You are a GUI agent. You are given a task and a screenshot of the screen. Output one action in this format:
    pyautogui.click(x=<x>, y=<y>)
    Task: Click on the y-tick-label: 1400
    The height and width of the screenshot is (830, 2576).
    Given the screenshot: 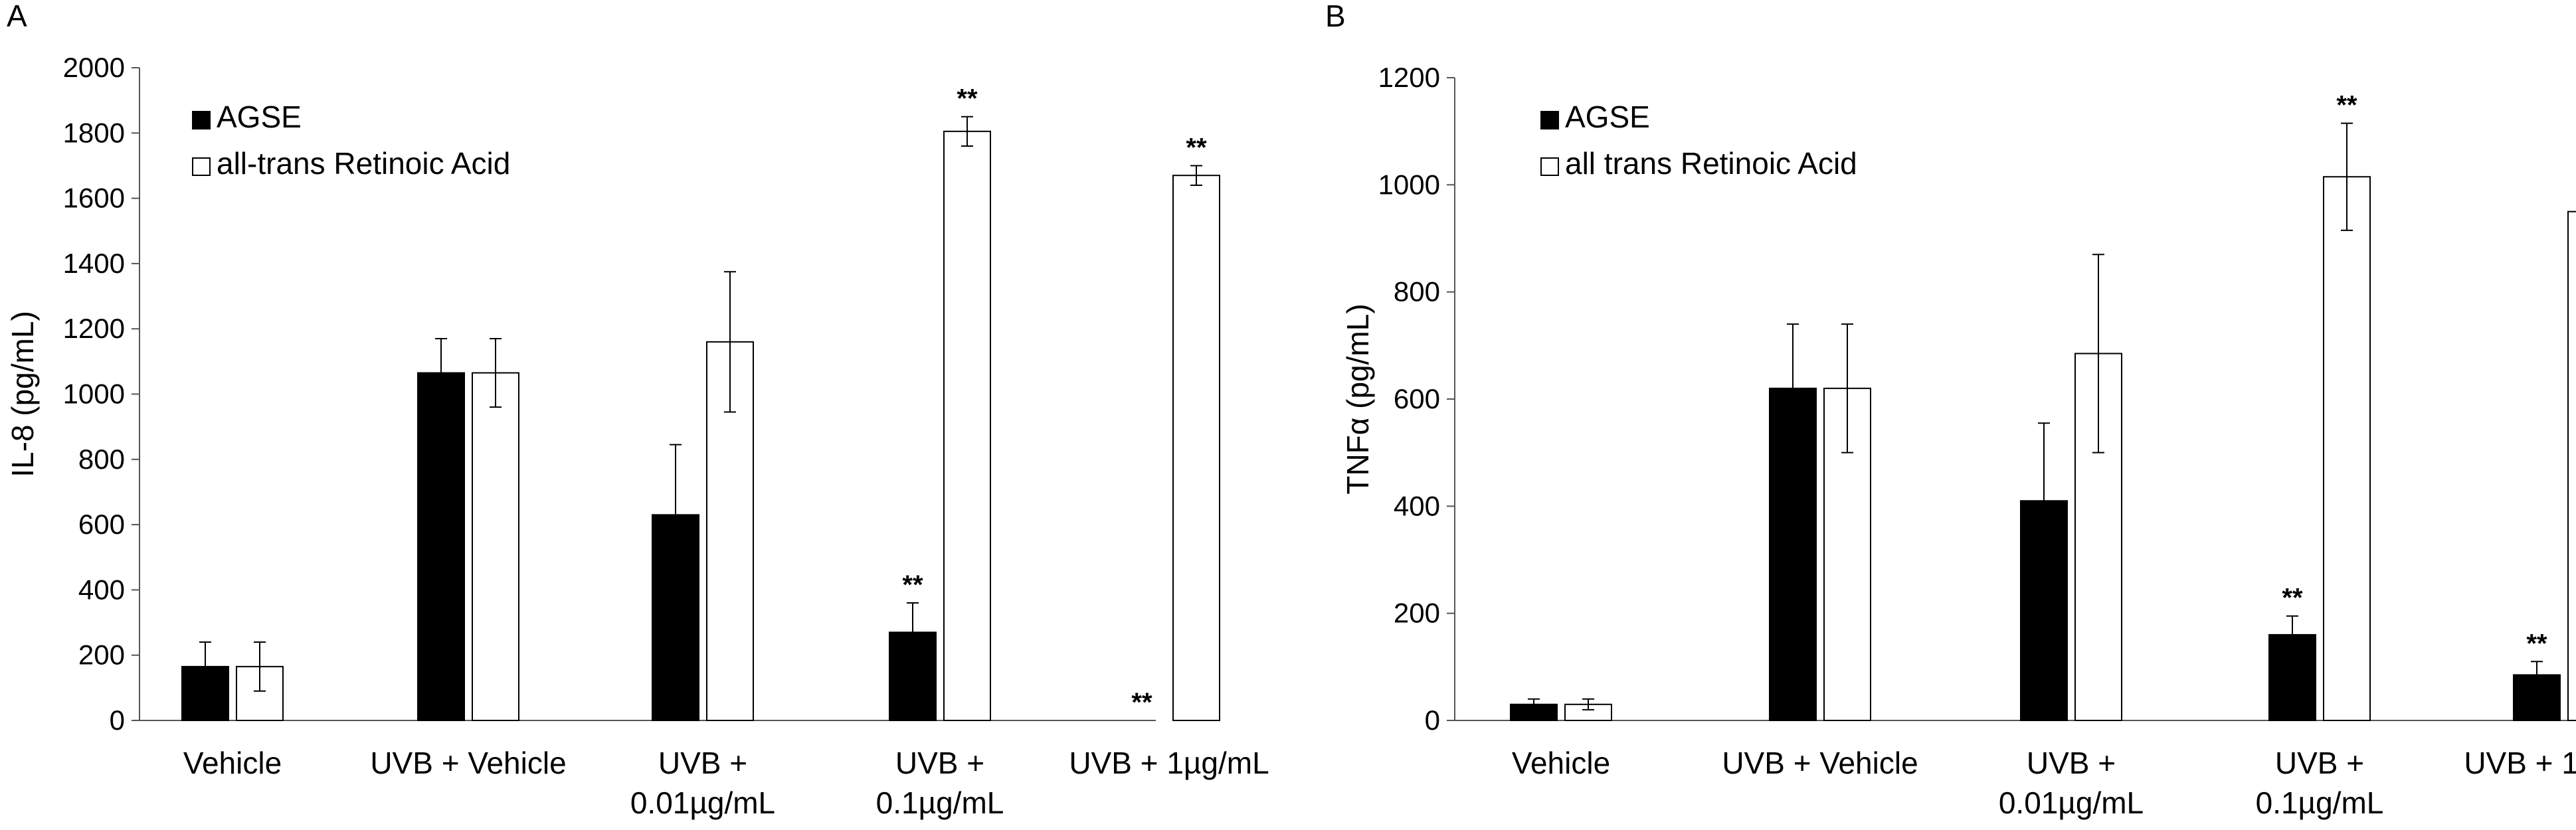 What is the action you would take?
    pyautogui.click(x=94, y=264)
    